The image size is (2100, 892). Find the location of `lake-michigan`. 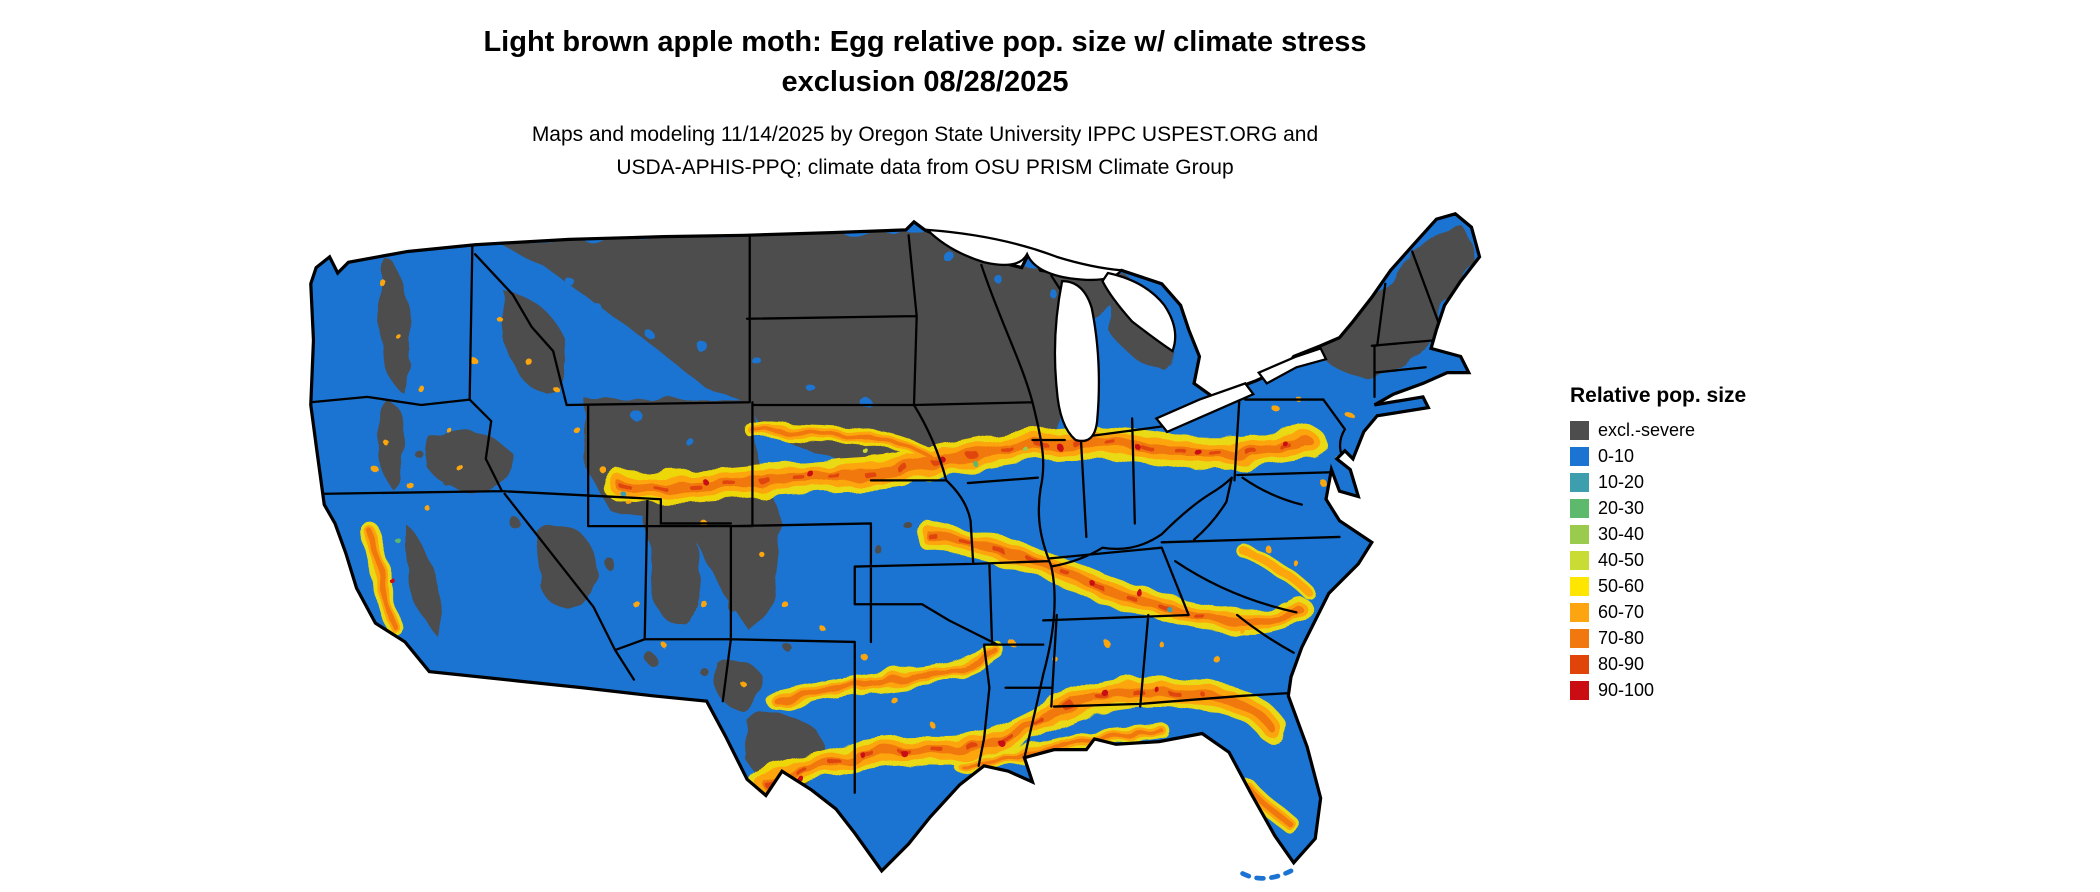

lake-michigan is located at coordinates (1077, 361).